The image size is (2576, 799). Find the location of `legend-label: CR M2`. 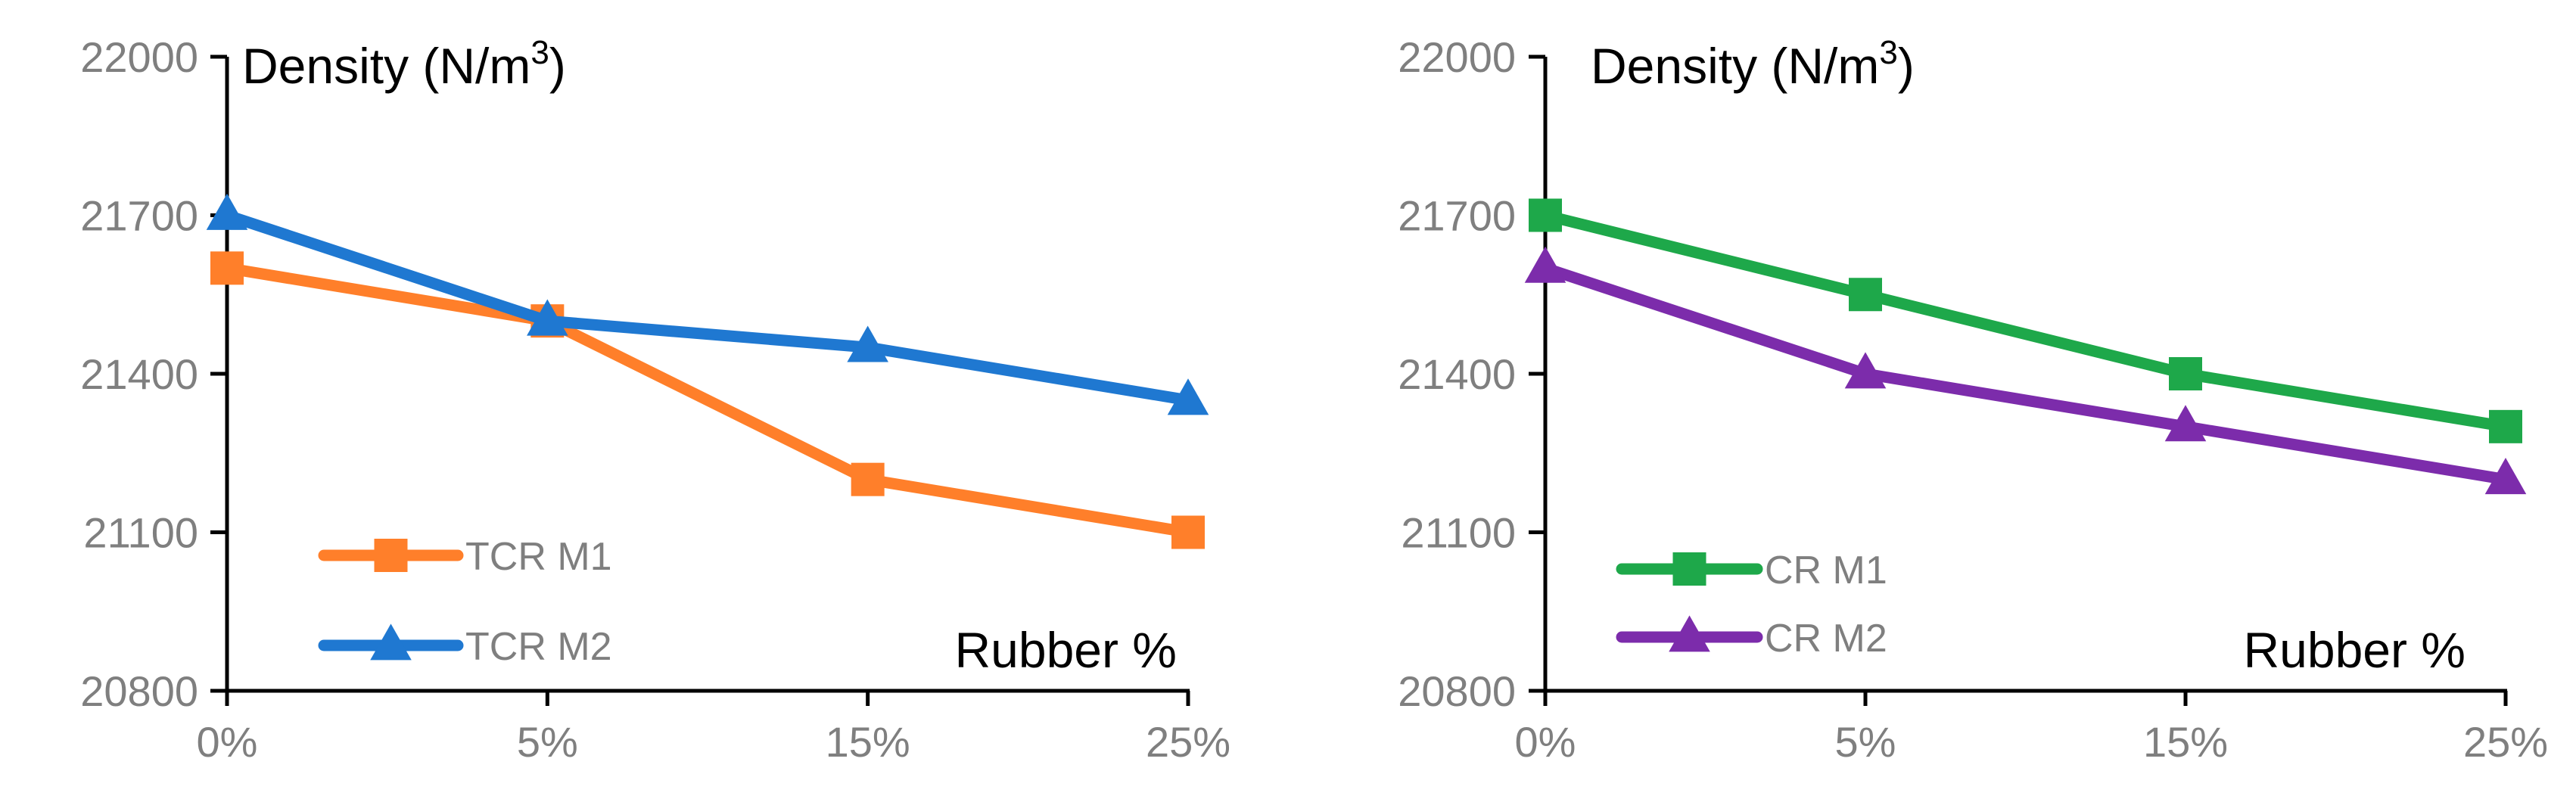

legend-label: CR M2 is located at coordinates (1826, 639).